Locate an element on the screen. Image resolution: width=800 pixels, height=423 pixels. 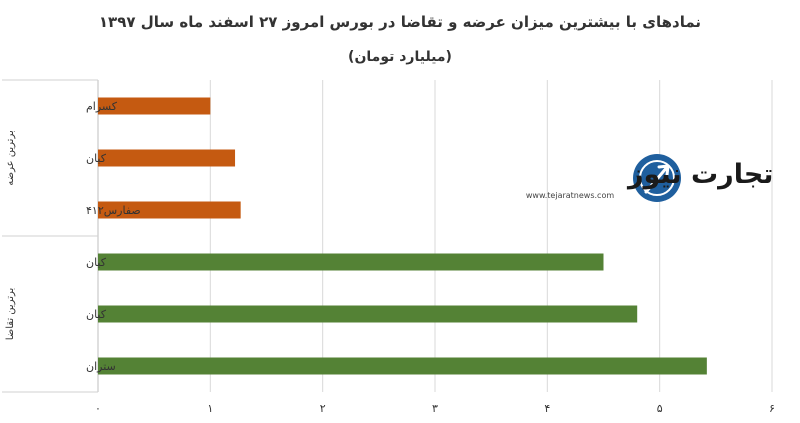
category-labels: کسرام کیان صفارس۴۱۲ کیان کیان ستران is located at coordinates (113, 236).